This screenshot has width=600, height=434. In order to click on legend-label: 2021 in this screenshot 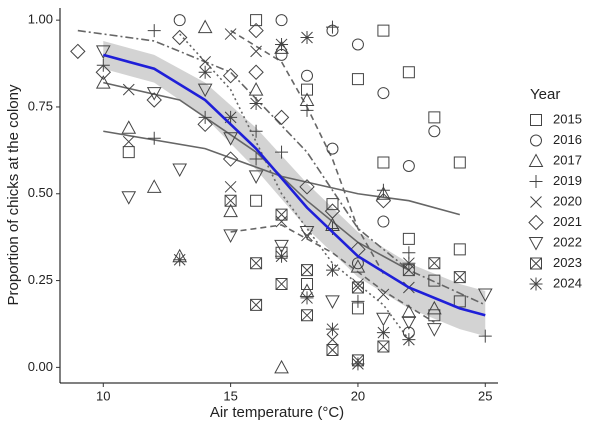, I will do `click(567, 221)`.